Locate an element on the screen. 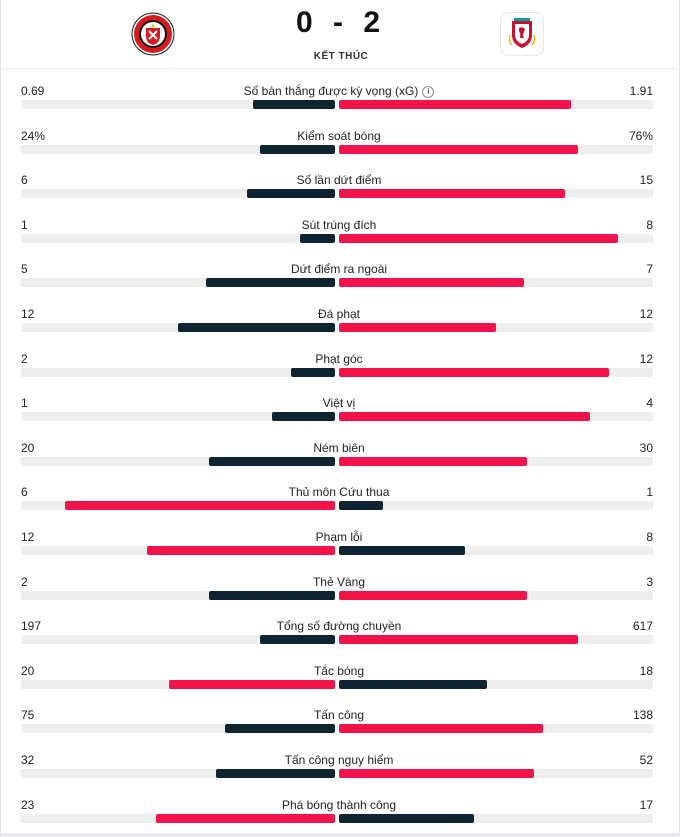  stat-label-text: Thẻ Vàng is located at coordinates (339, 581).